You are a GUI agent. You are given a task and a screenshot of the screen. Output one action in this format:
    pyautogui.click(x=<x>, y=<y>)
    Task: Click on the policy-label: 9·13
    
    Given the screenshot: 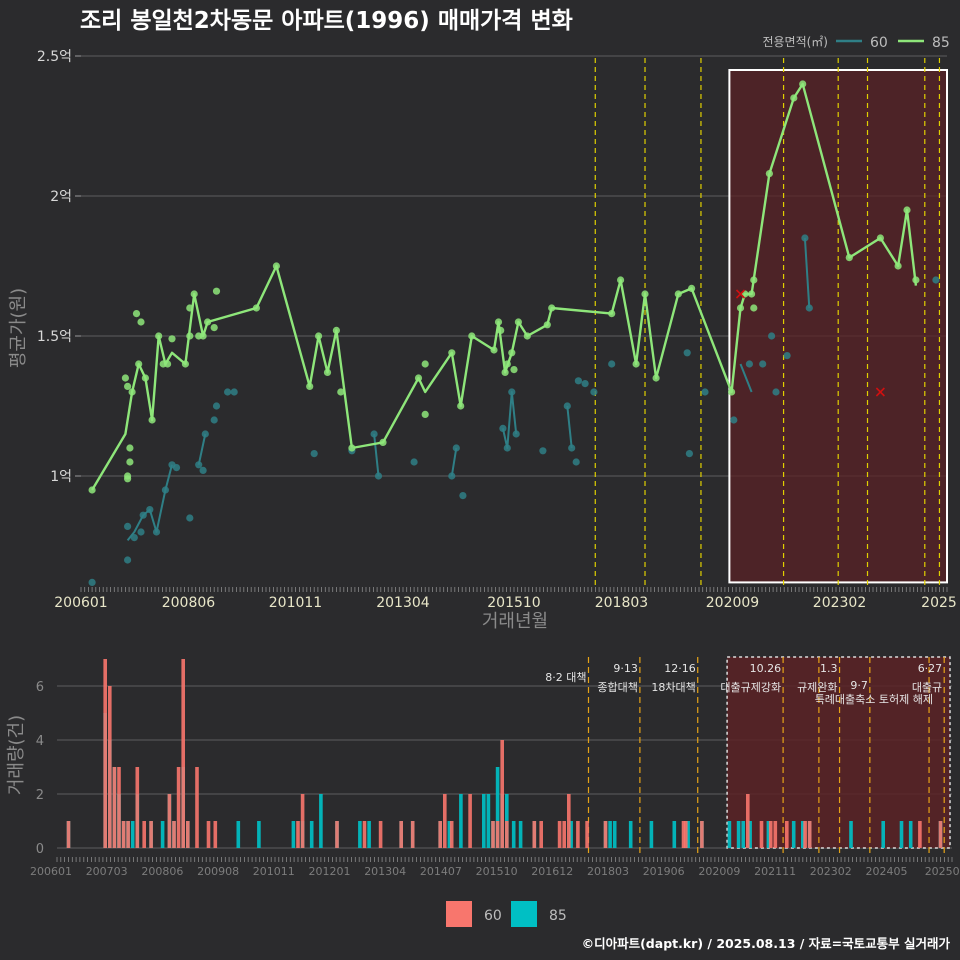 What is the action you would take?
    pyautogui.click(x=625, y=668)
    